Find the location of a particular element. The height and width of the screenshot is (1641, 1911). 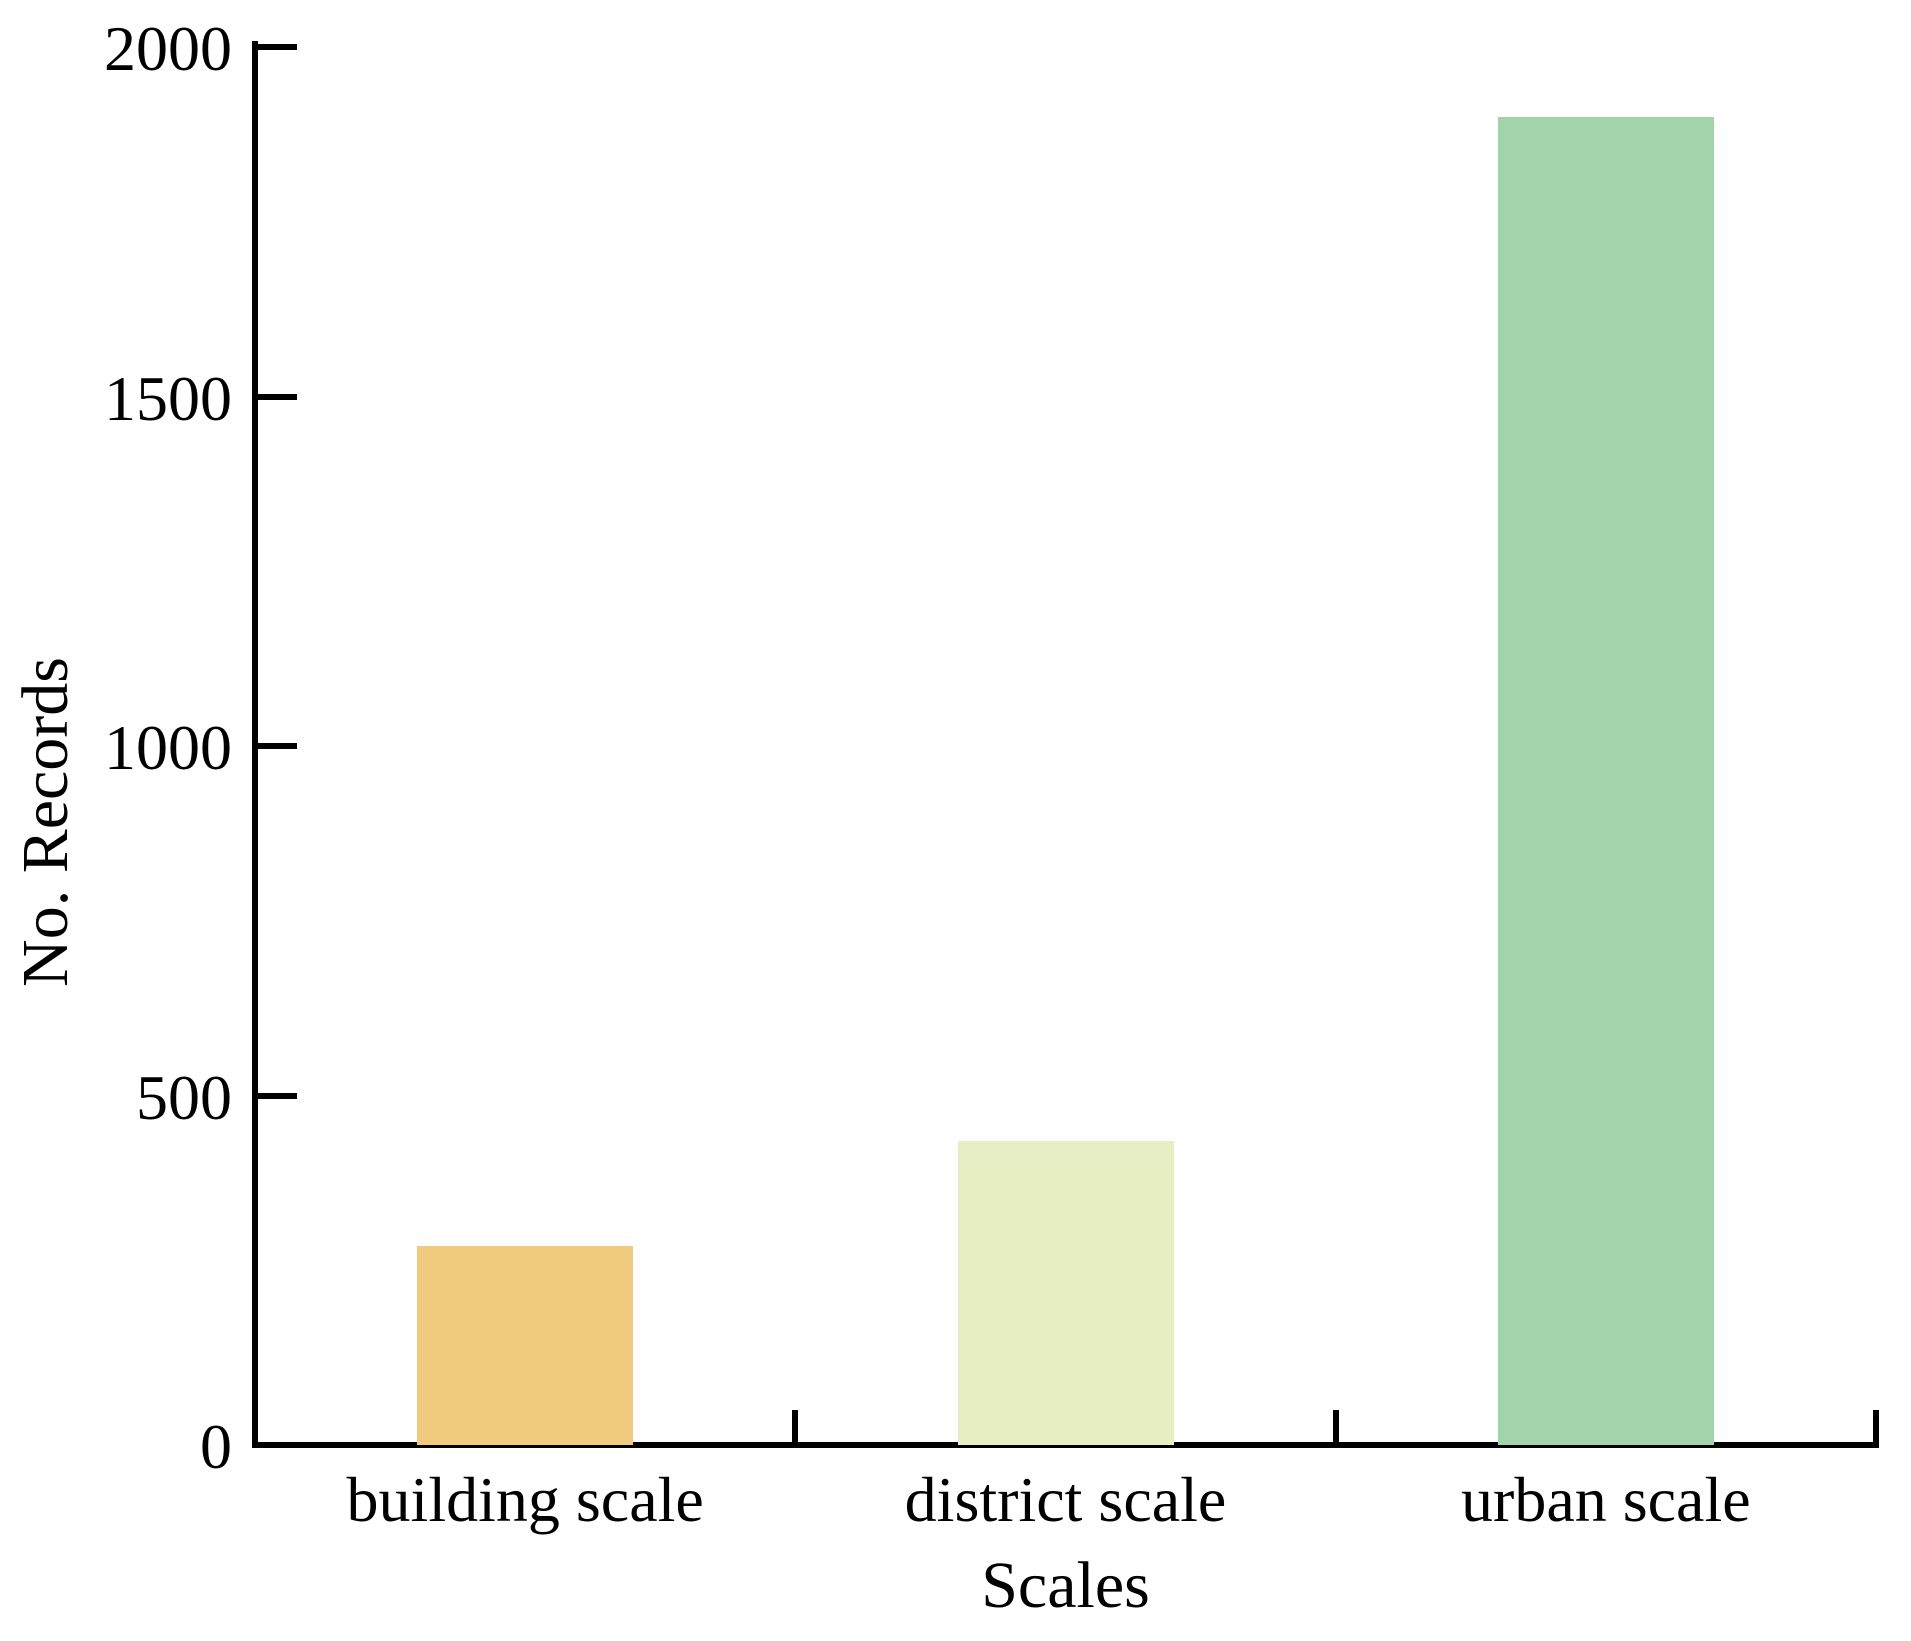

bar-district-scale is located at coordinates (1065, 1292).